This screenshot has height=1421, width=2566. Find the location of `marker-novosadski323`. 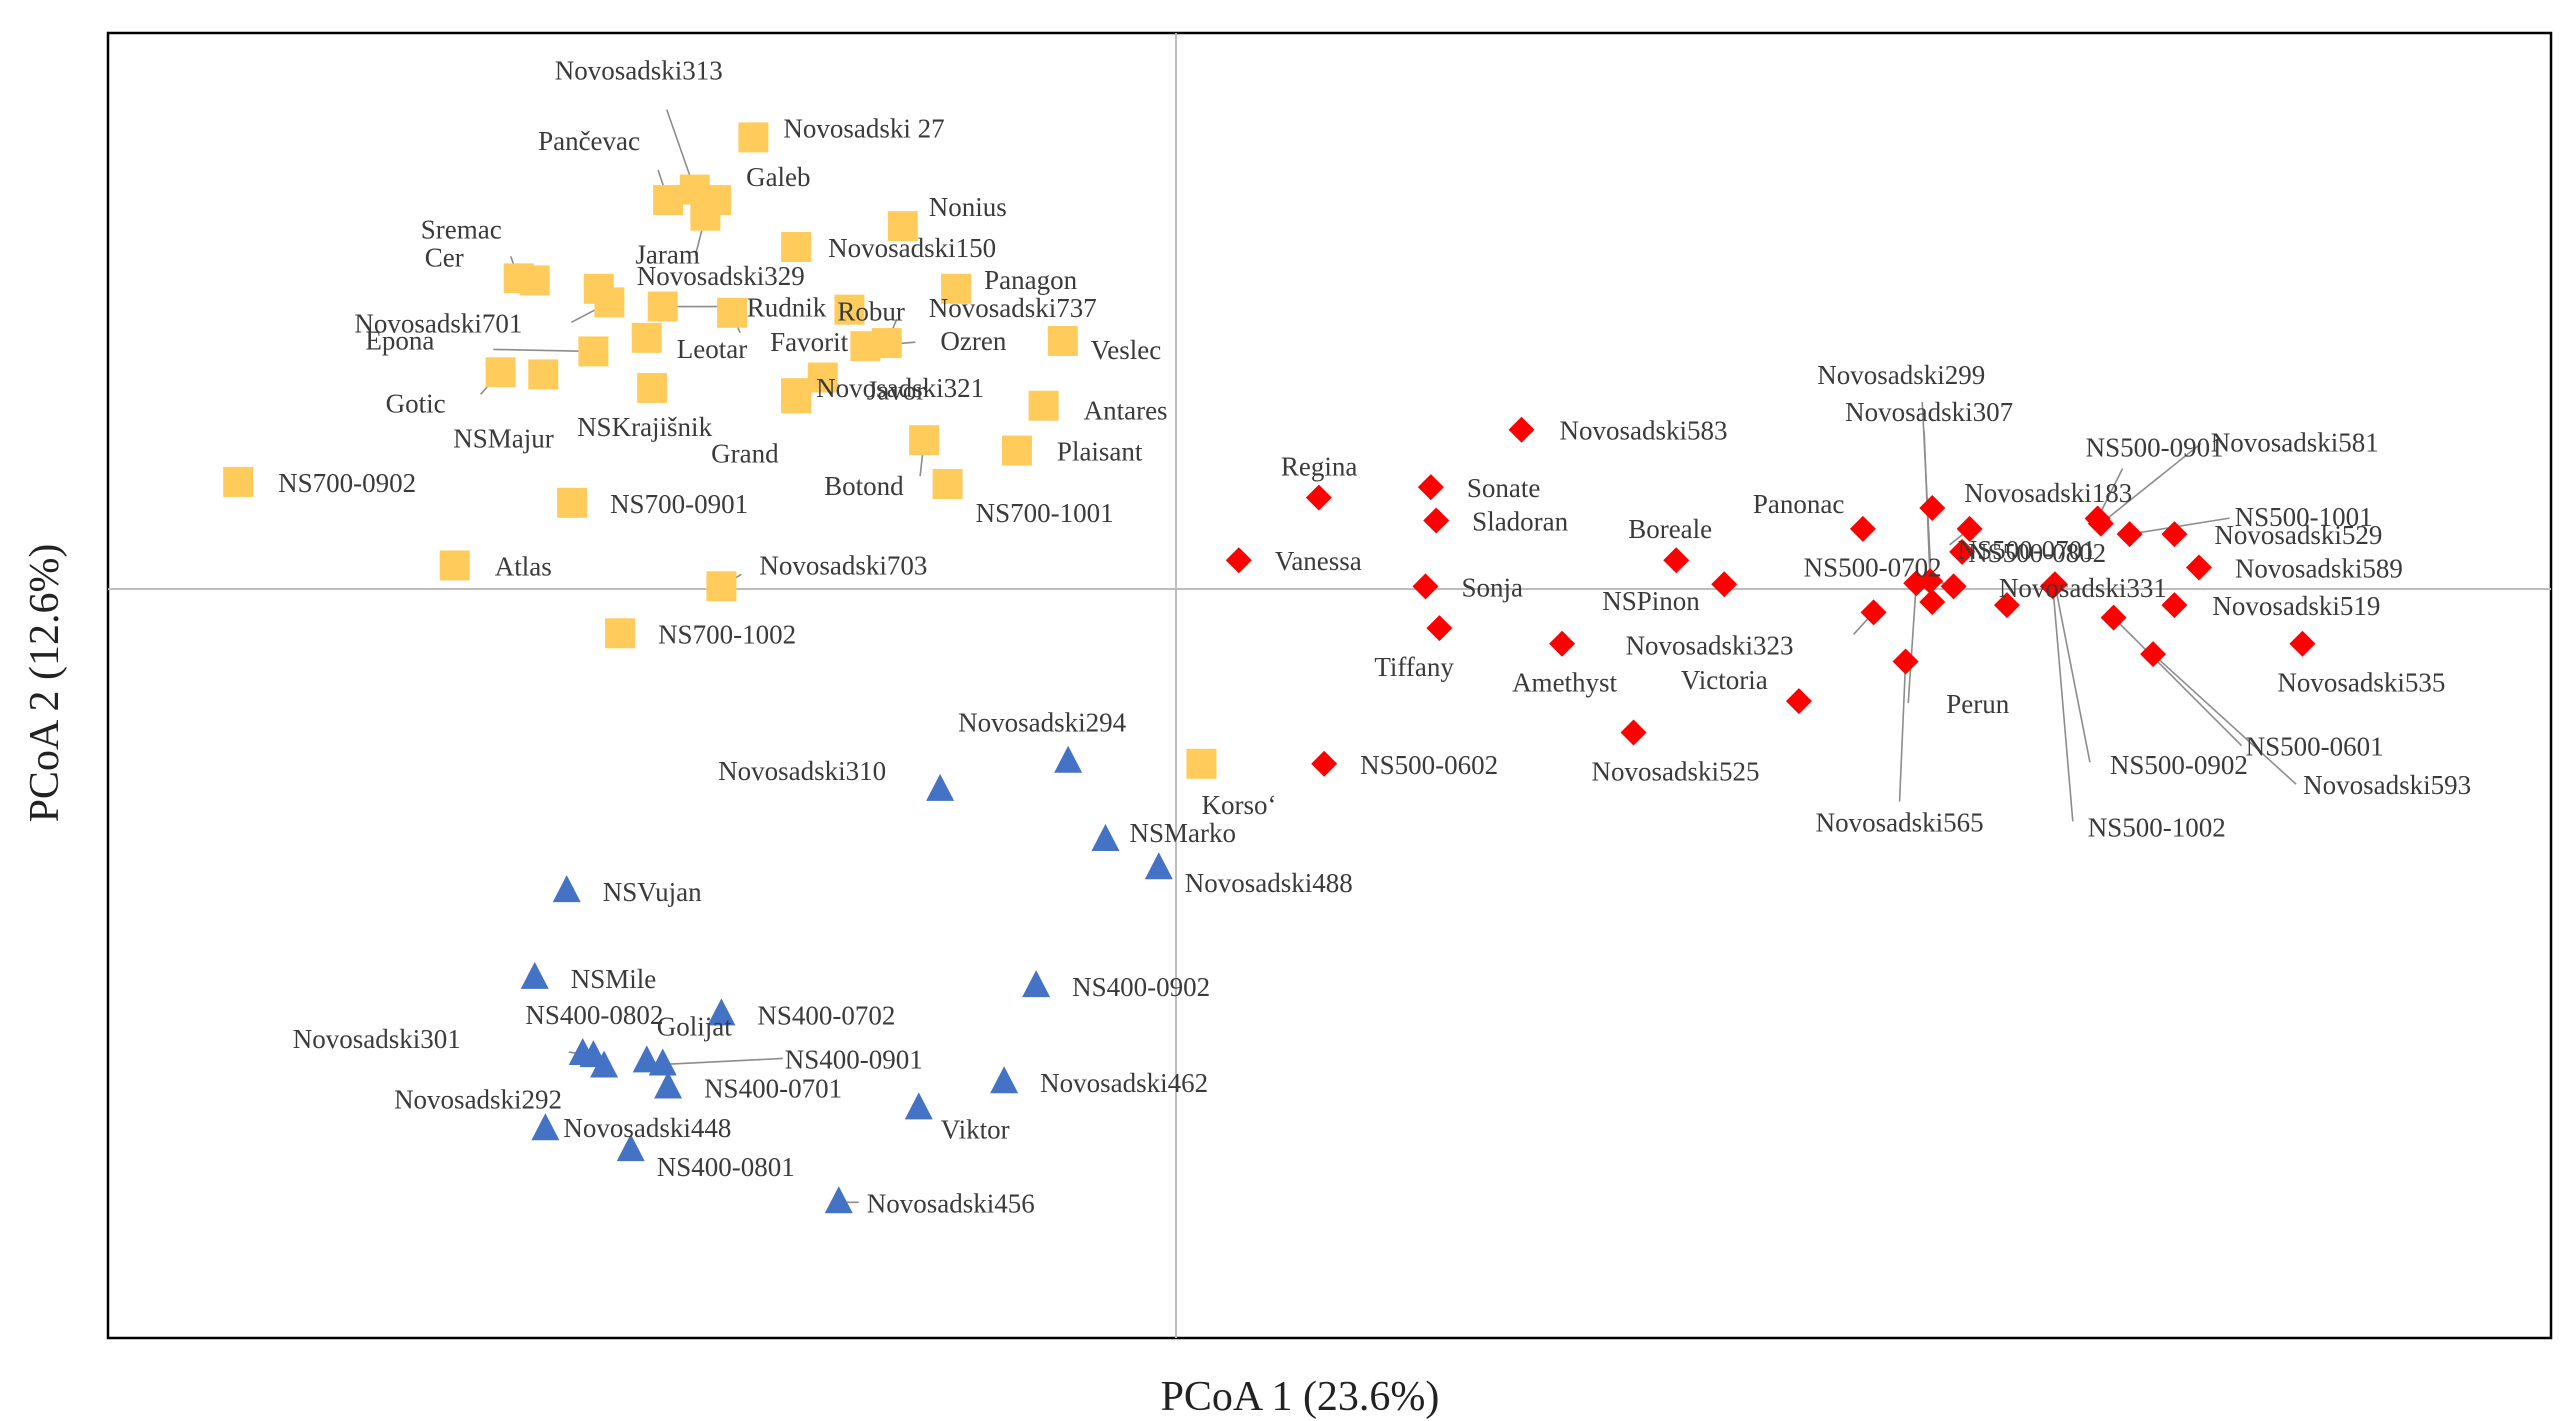

marker-novosadski323 is located at coordinates (1873, 612).